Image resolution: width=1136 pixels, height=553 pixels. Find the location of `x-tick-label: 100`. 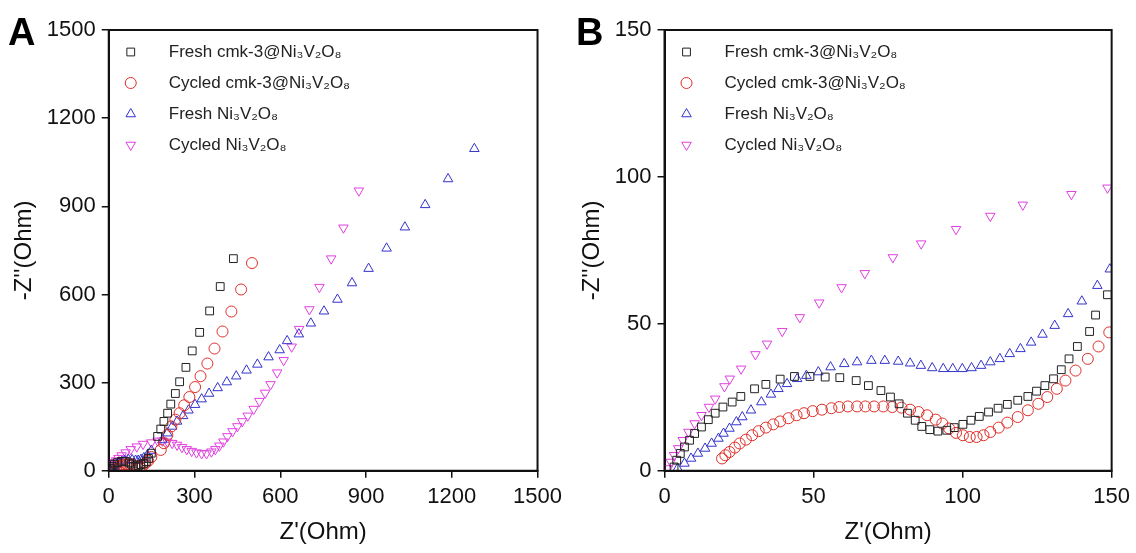

x-tick-label: 100 is located at coordinates (962, 496).